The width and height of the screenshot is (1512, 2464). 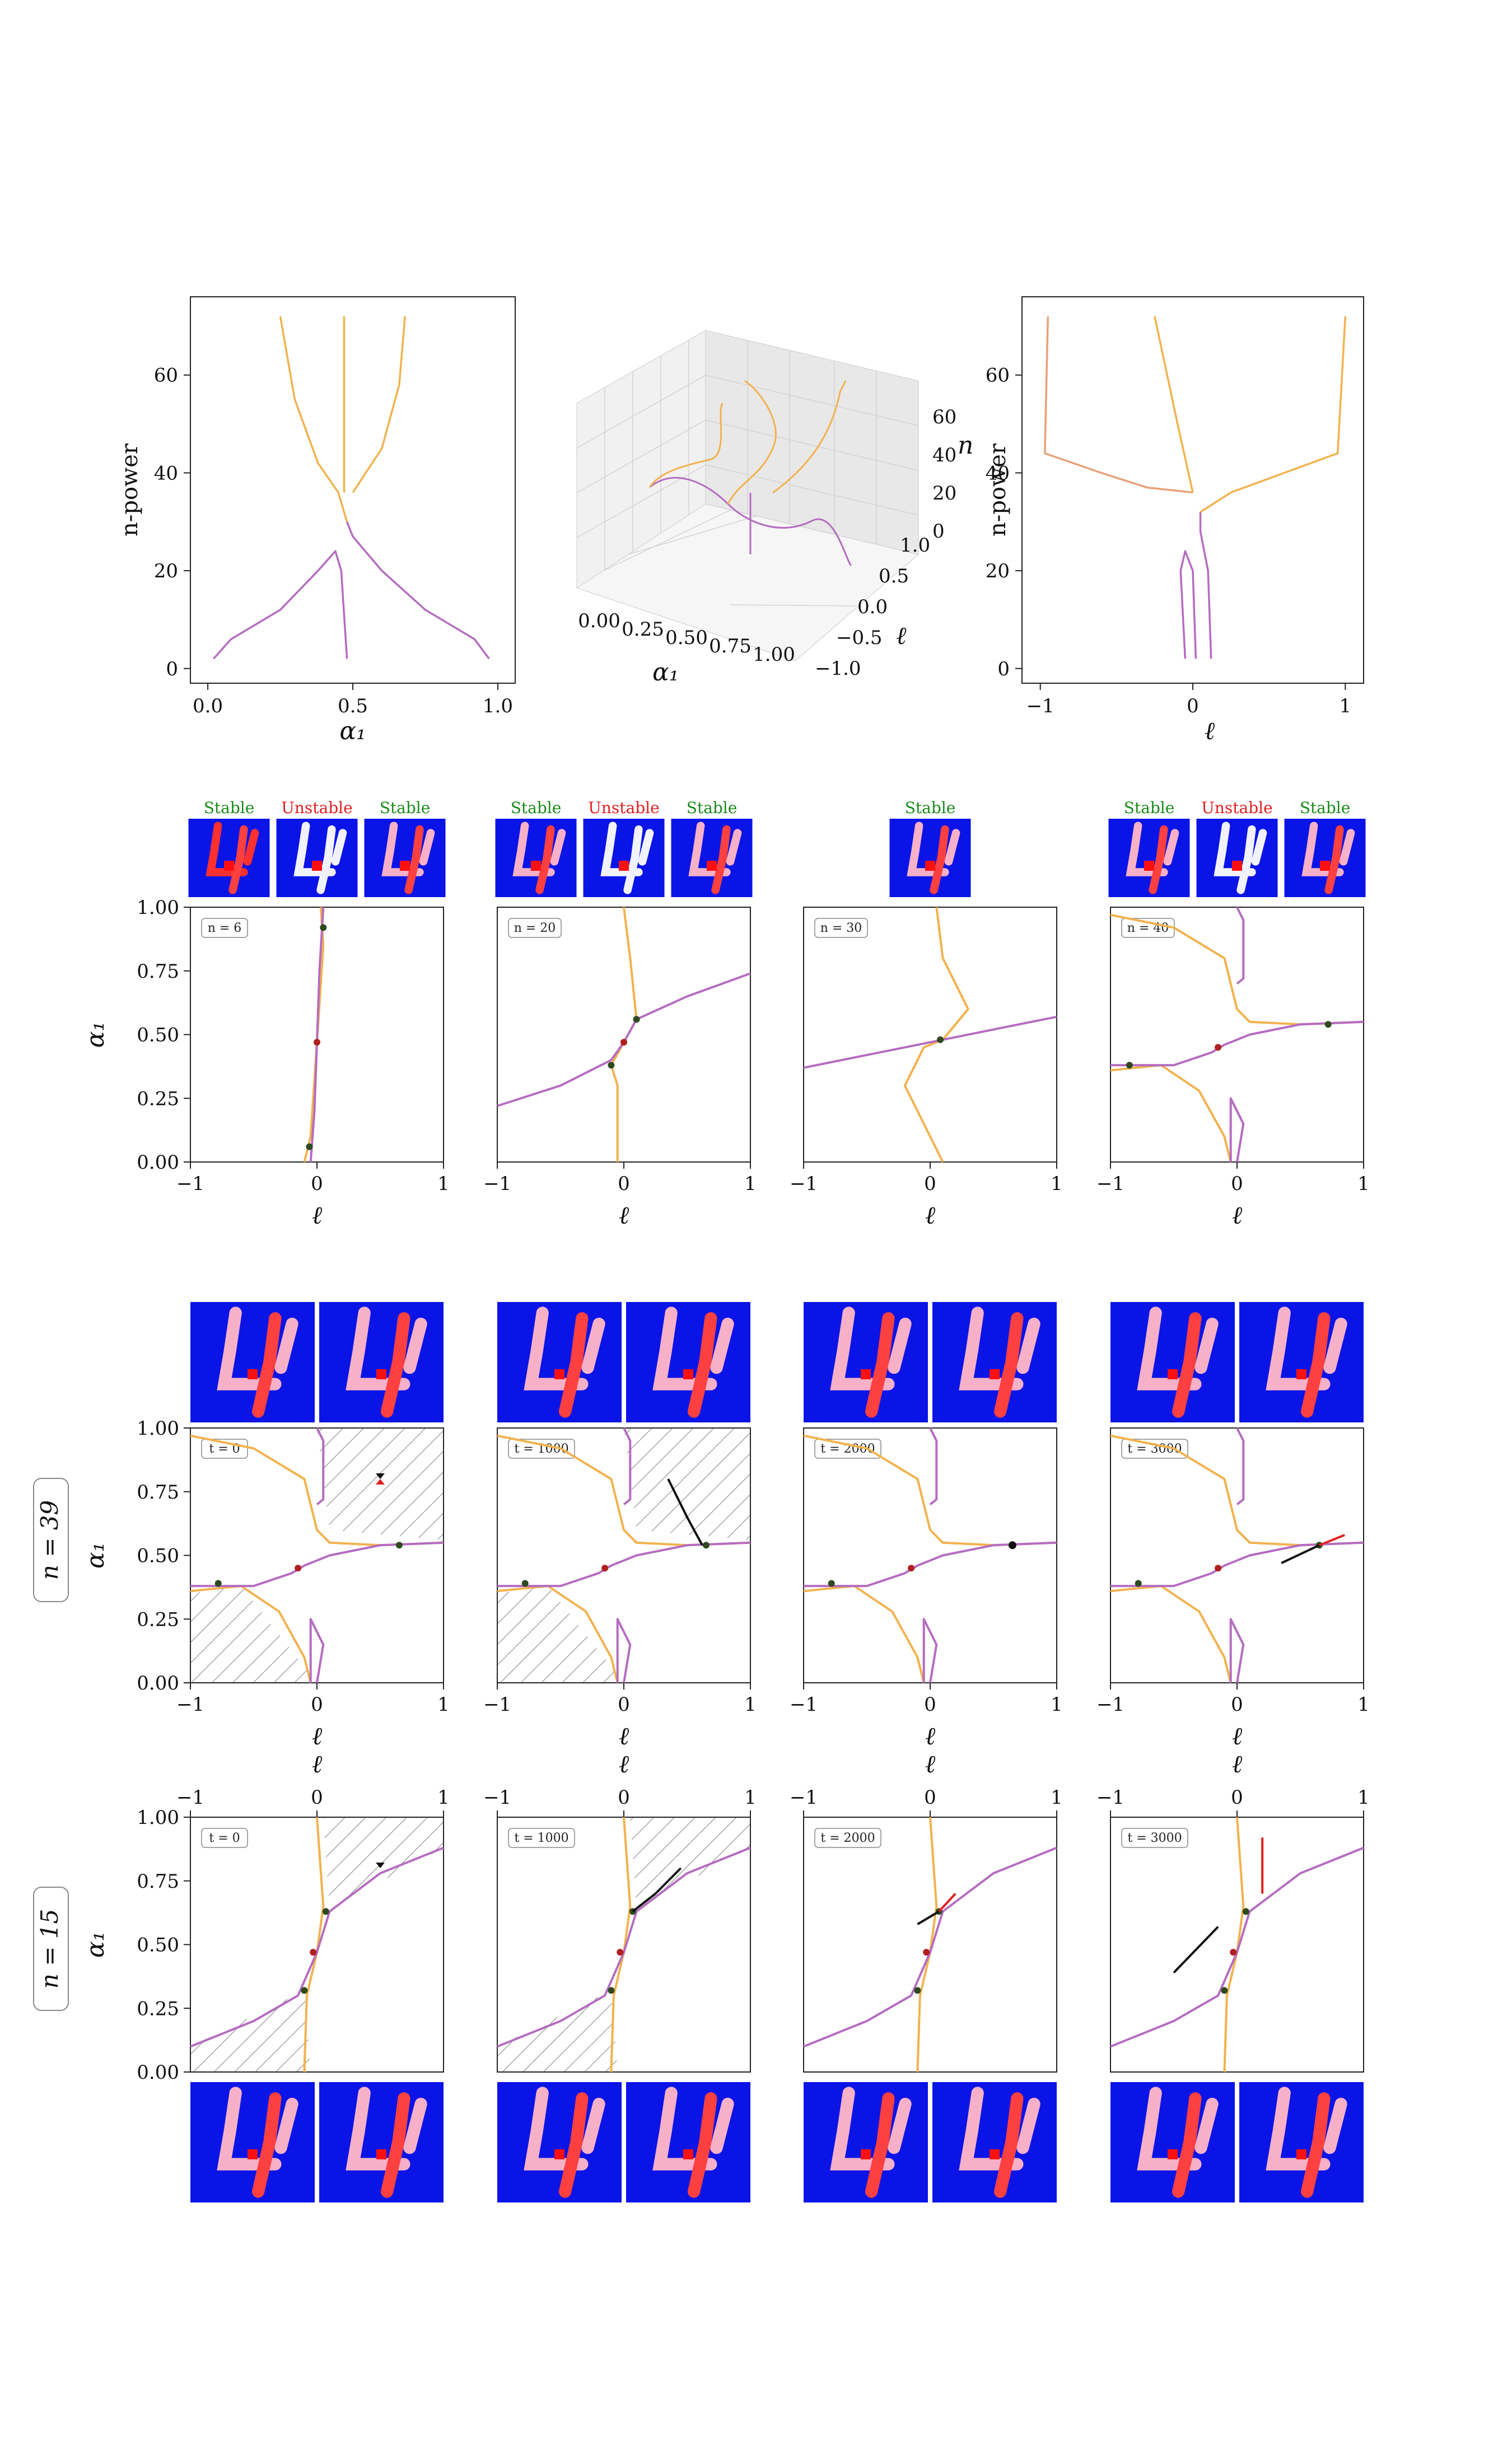 I want to click on y-tick-label: 0.5, so click(x=894, y=576).